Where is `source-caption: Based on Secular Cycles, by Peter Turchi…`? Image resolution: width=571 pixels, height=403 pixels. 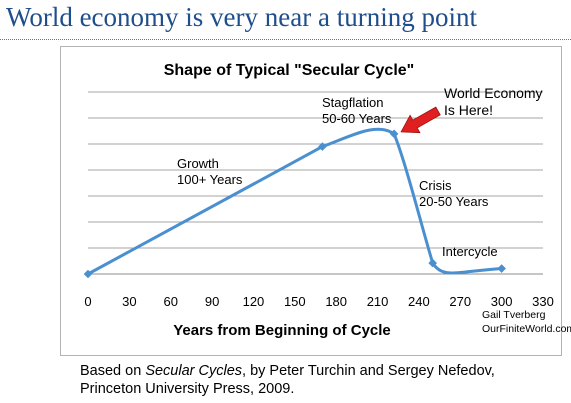 source-caption: Based on Secular Cycles, by Peter Turchi… is located at coordinates (315, 380).